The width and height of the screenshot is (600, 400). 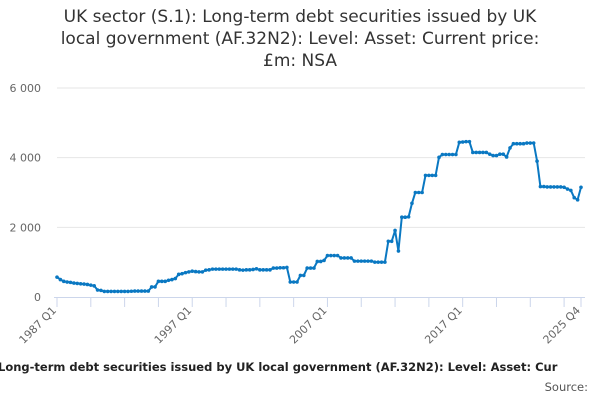 What do you see at coordinates (566, 387) in the screenshot?
I see `source-label: Source:` at bounding box center [566, 387].